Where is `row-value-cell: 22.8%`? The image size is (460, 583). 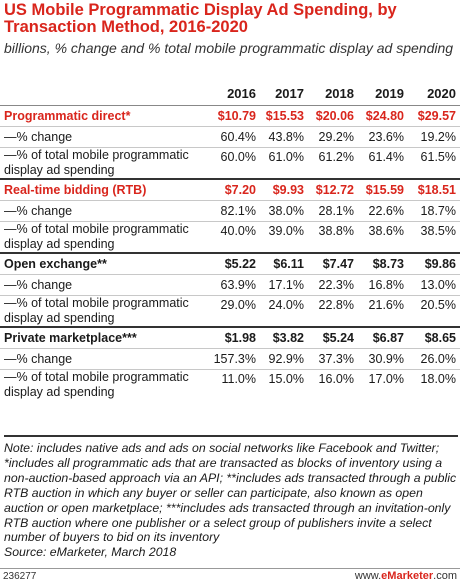
row-value-cell: 22.8% is located at coordinates (333, 310).